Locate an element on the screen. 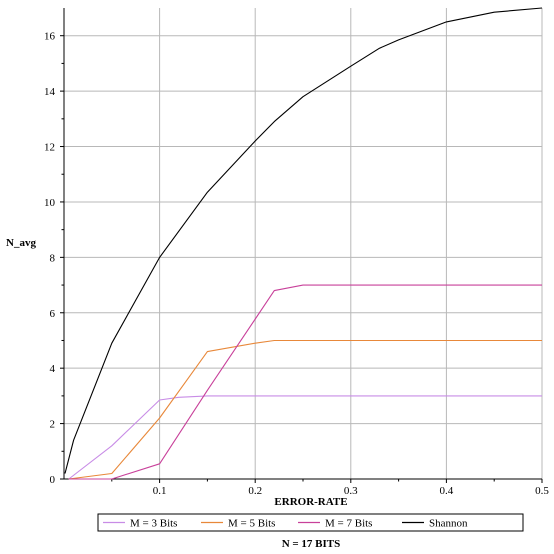  y-tick-label: 0 is located at coordinates (53, 480).